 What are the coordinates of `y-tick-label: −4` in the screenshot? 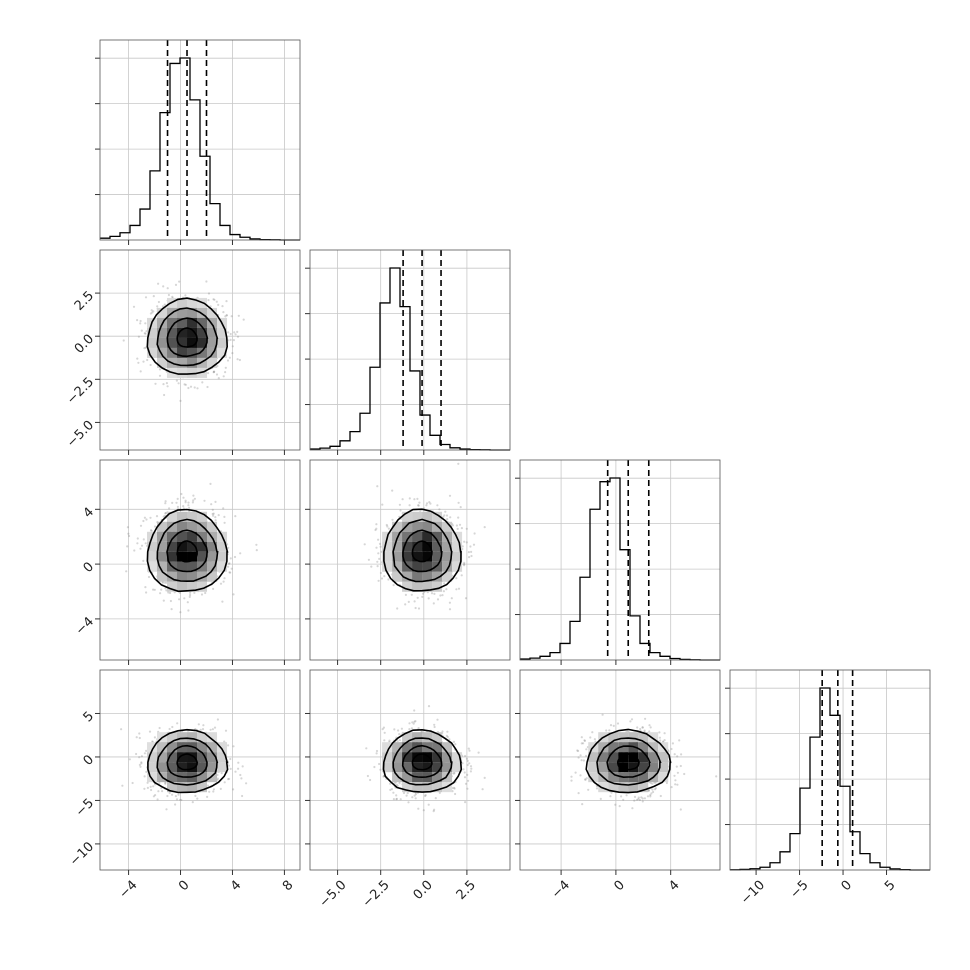 It's located at (85, 626).